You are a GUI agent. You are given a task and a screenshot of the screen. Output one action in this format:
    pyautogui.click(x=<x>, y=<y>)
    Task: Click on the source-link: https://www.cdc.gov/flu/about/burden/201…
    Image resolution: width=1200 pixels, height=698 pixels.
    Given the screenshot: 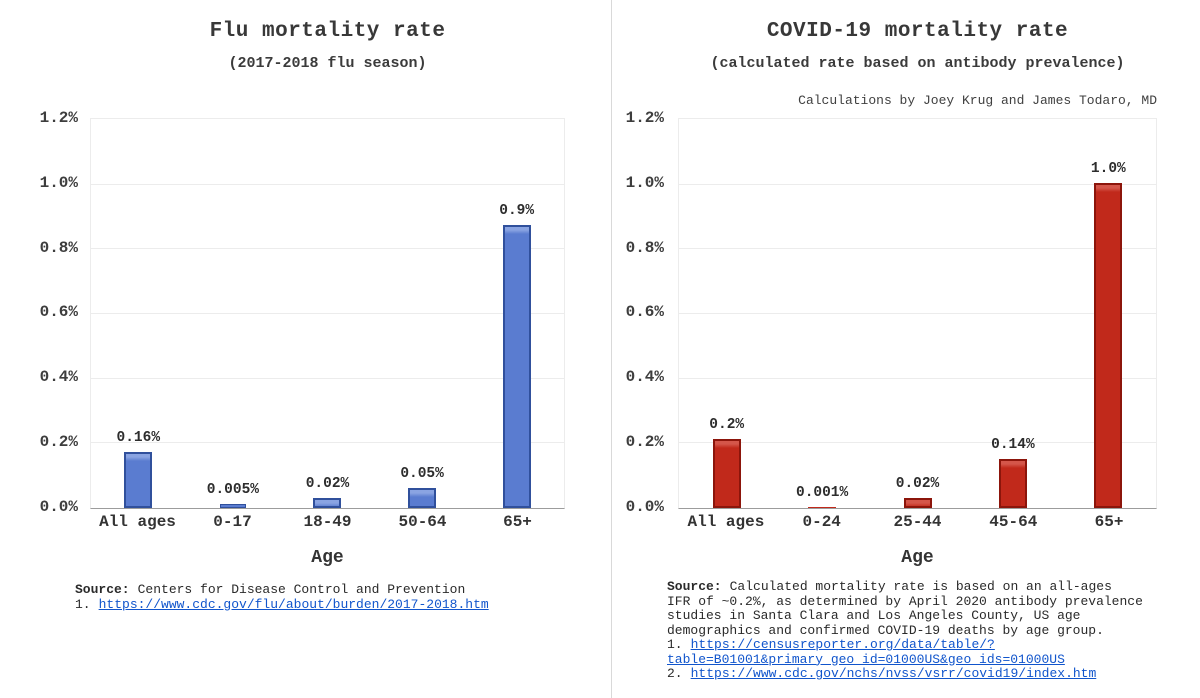 What is the action you would take?
    pyautogui.click(x=293, y=604)
    